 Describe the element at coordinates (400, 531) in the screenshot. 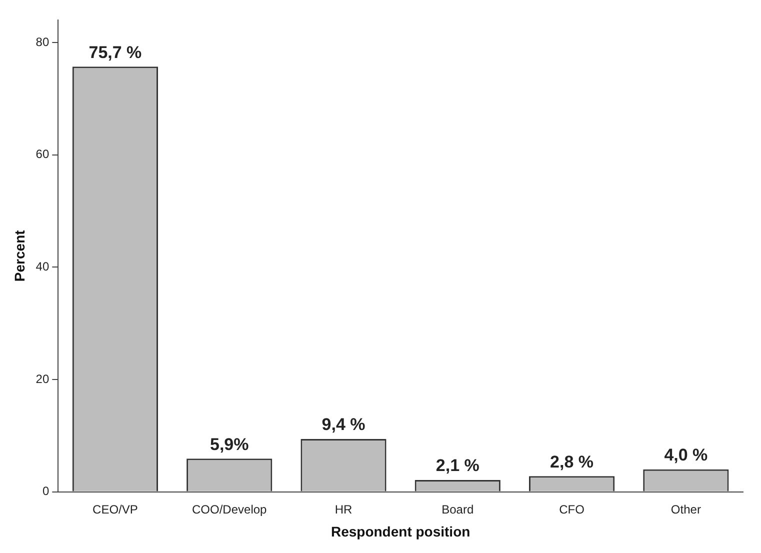

I see `x-axis-title: Respondent position` at that location.